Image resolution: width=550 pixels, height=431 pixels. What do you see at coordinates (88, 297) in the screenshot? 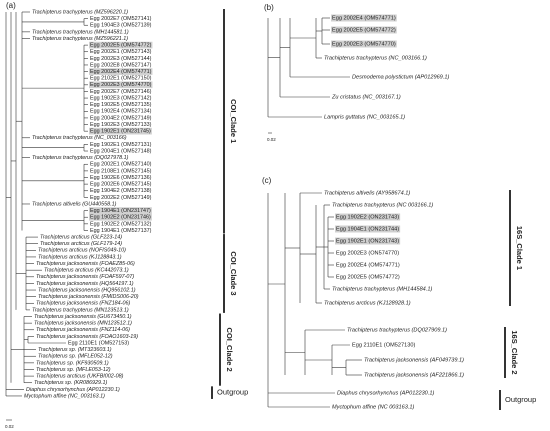
I see `taxon-label: Trachipterus jacksonensis (FMIDS006-20)` at bounding box center [88, 297].